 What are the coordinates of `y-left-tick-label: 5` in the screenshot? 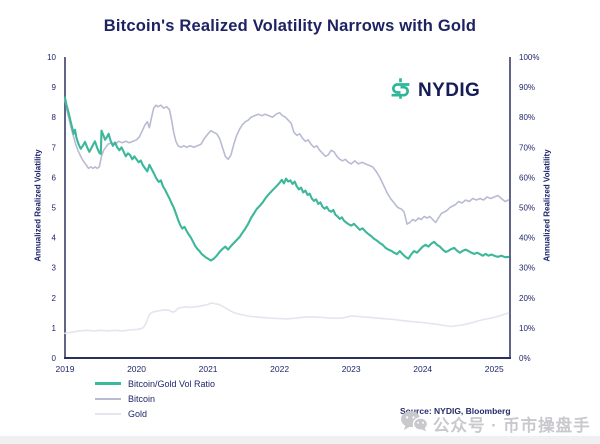 It's located at (54, 208).